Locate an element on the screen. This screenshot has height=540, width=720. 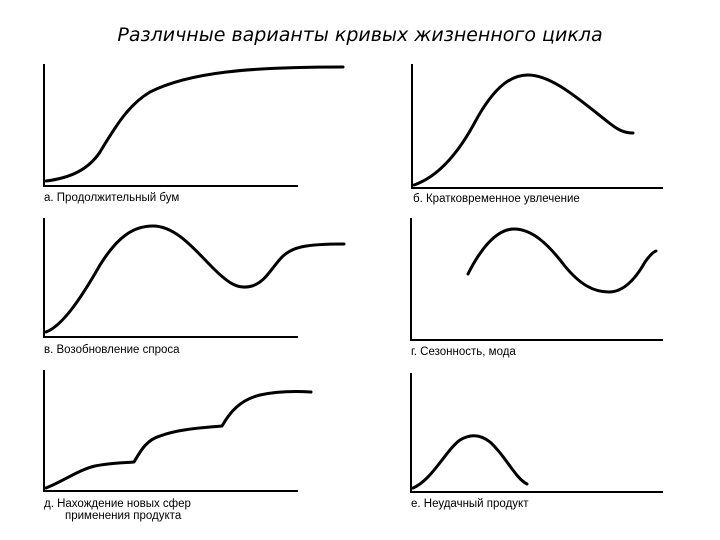
panel-b-axes is located at coordinates (537, 126).